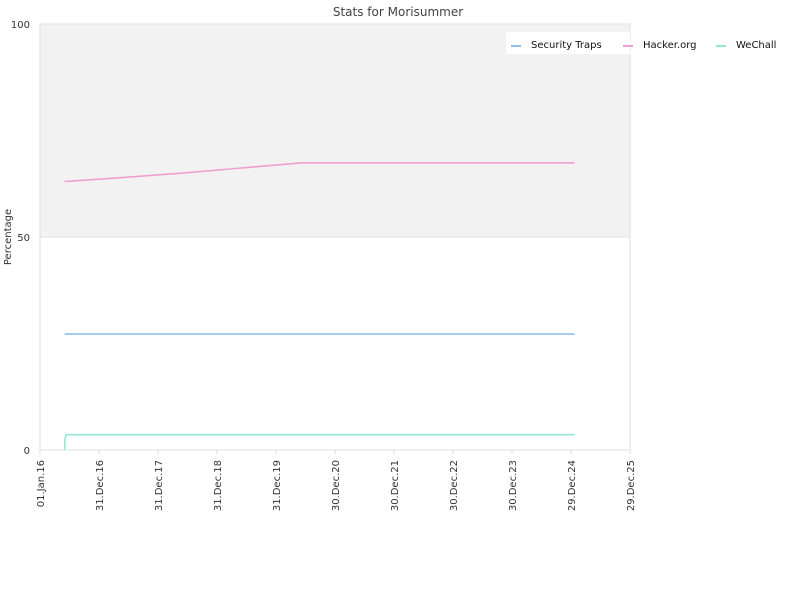 This screenshot has height=600, width=800. I want to click on x-tick-label: 30.Dec.20, so click(336, 485).